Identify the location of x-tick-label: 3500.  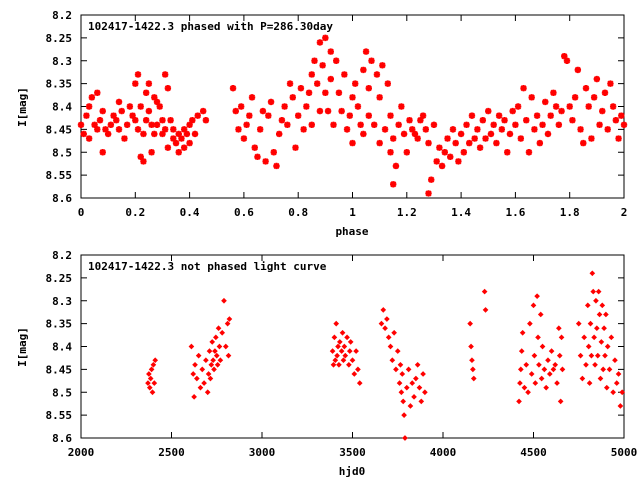
(352, 452).